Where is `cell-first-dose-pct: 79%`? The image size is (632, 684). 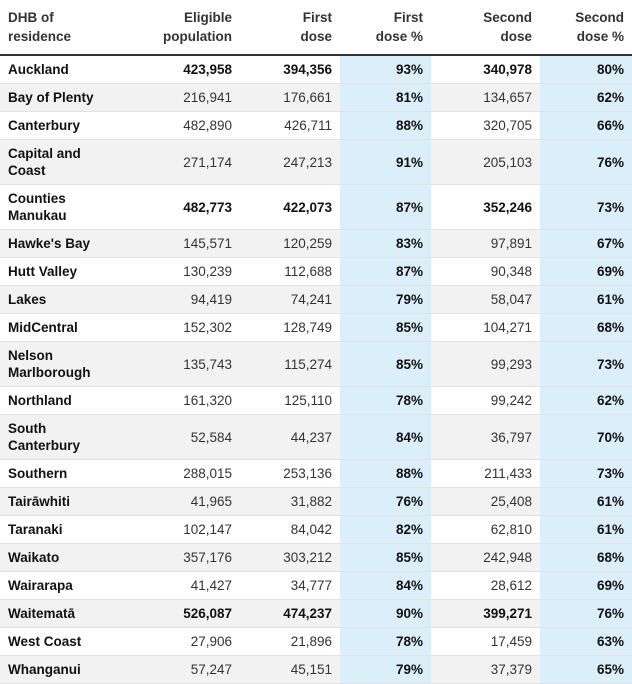 cell-first-dose-pct: 79% is located at coordinates (385, 299).